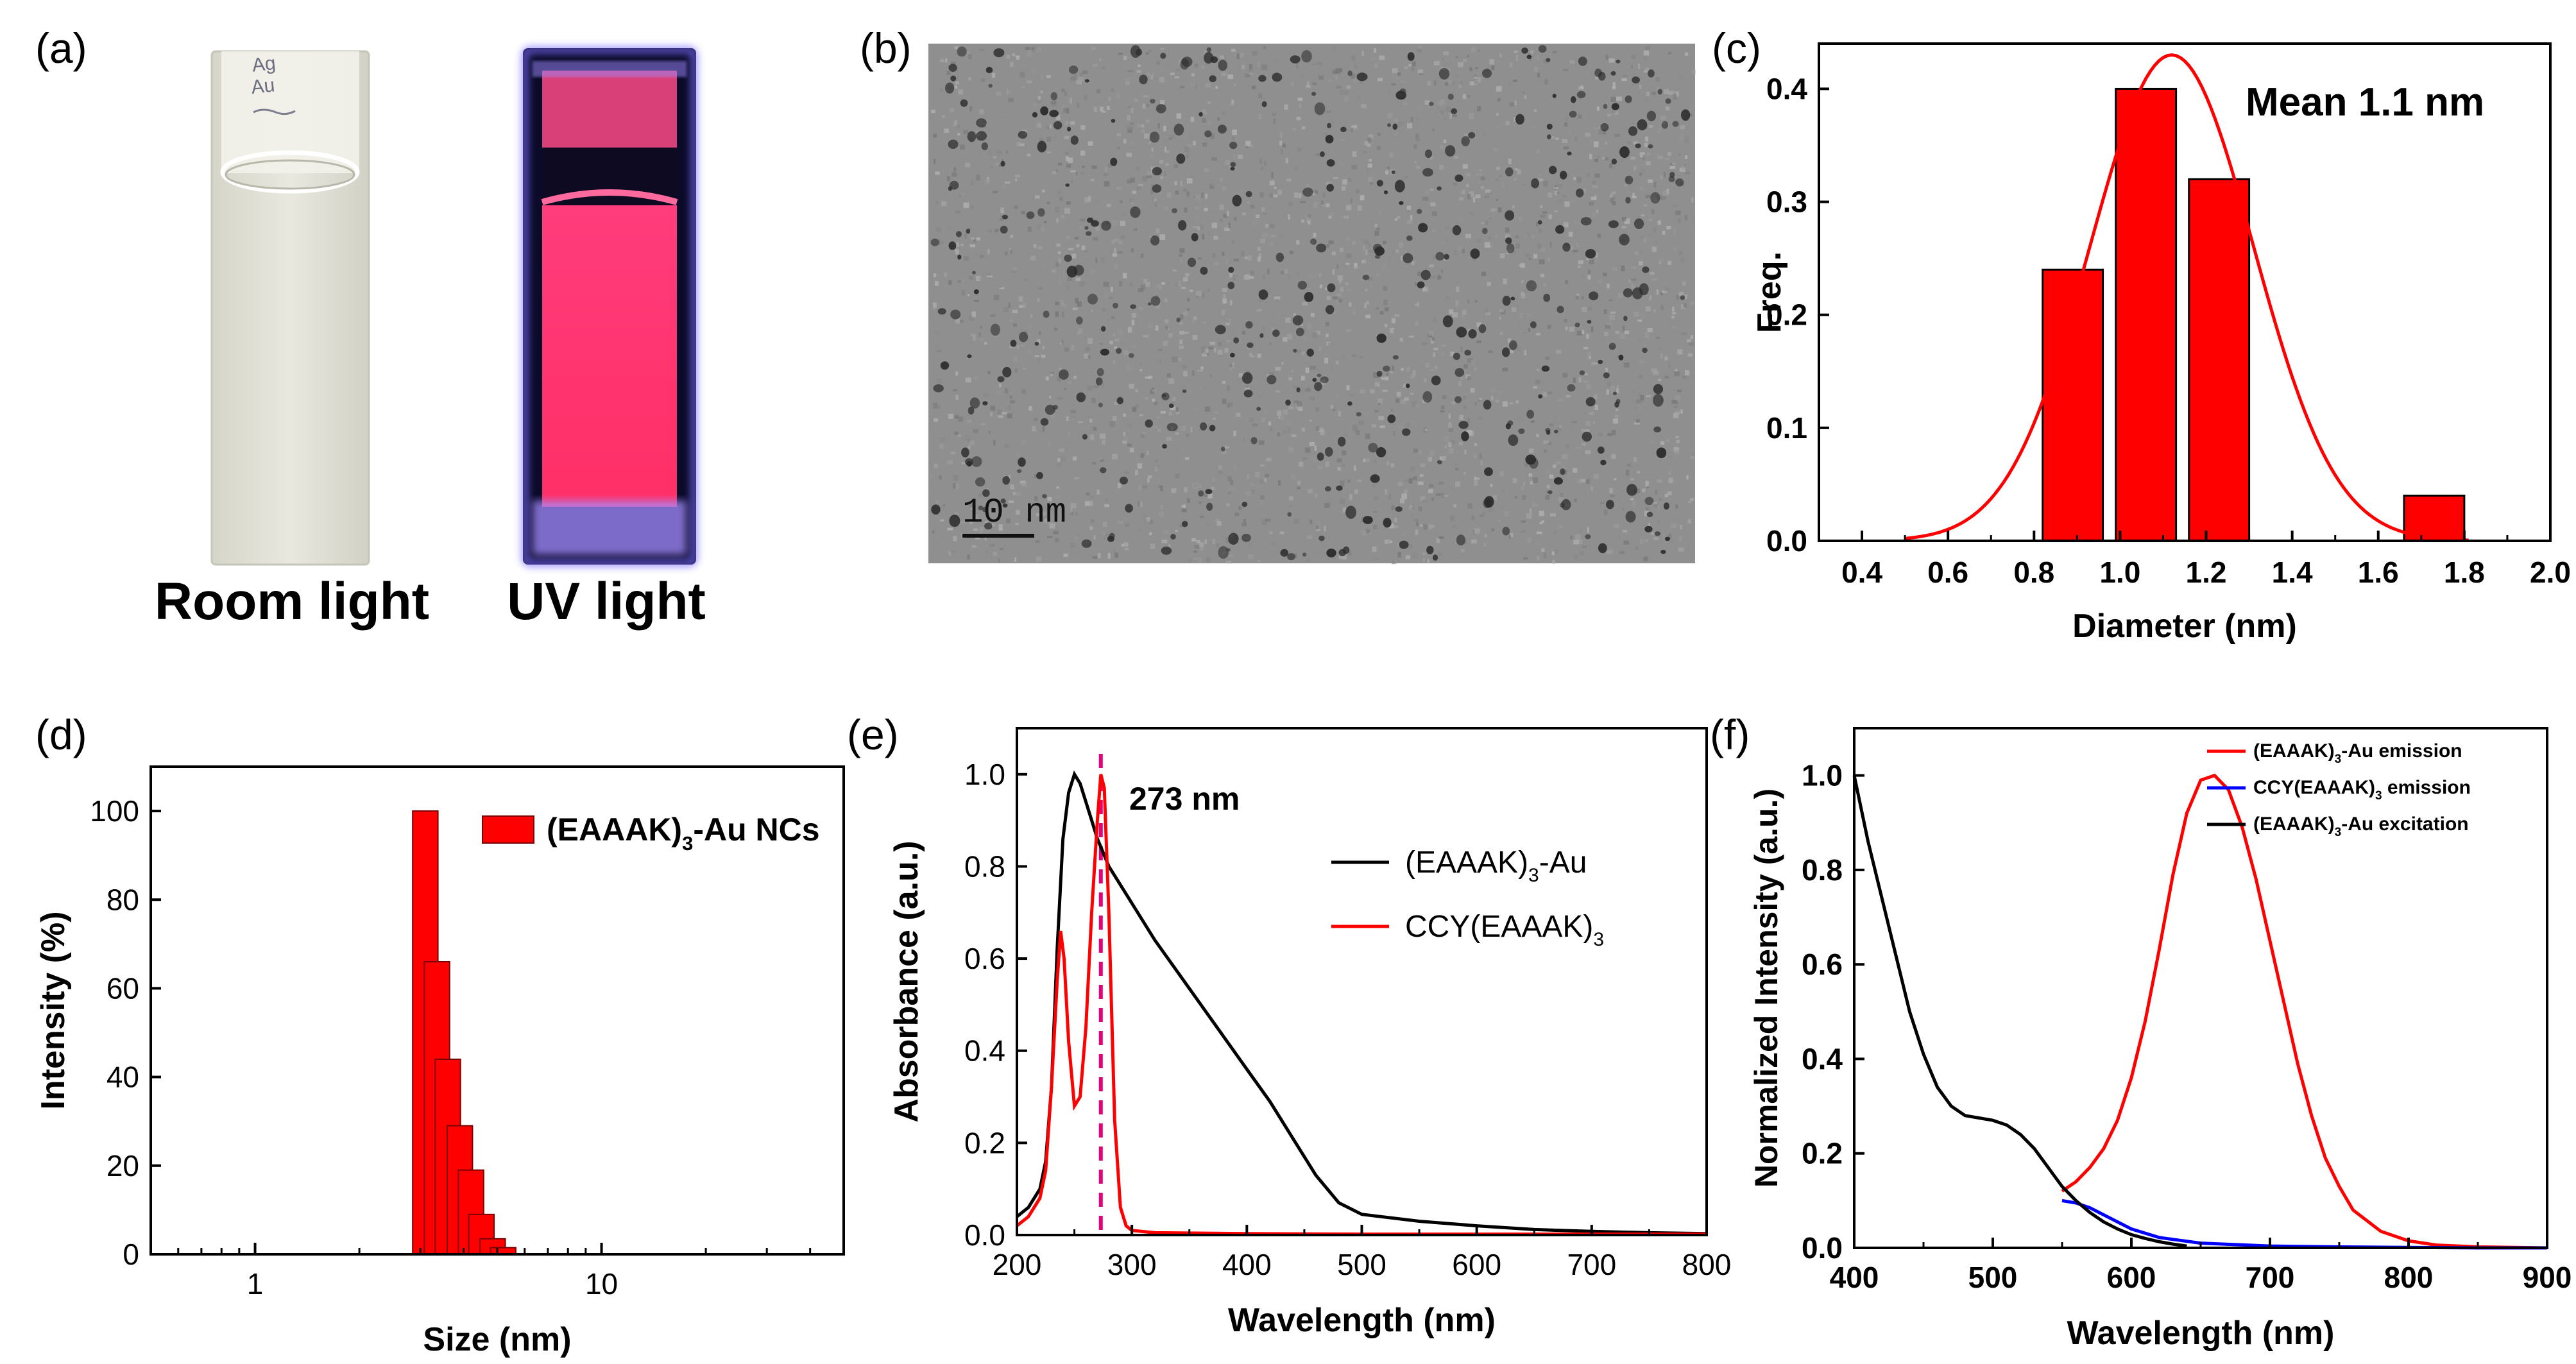 This screenshot has height=1364, width=2576. I want to click on y-tick-label: 1.0, so click(984, 775).